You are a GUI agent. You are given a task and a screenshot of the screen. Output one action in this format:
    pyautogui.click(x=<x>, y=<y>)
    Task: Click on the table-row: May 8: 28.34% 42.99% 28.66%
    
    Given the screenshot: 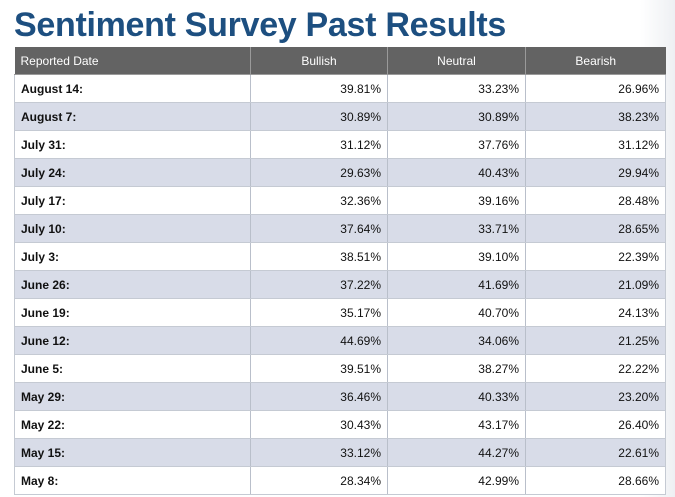 What is the action you would take?
    pyautogui.click(x=340, y=480)
    